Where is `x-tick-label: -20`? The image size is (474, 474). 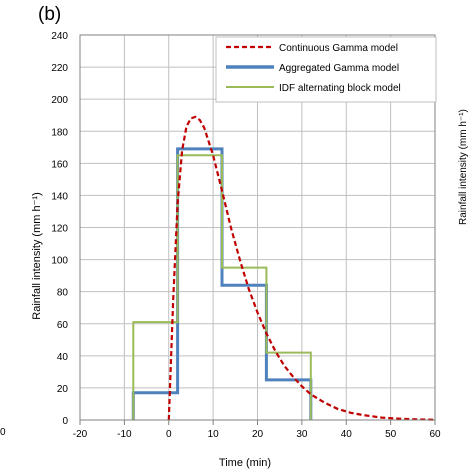 x-tick-label: -20 is located at coordinates (80, 434).